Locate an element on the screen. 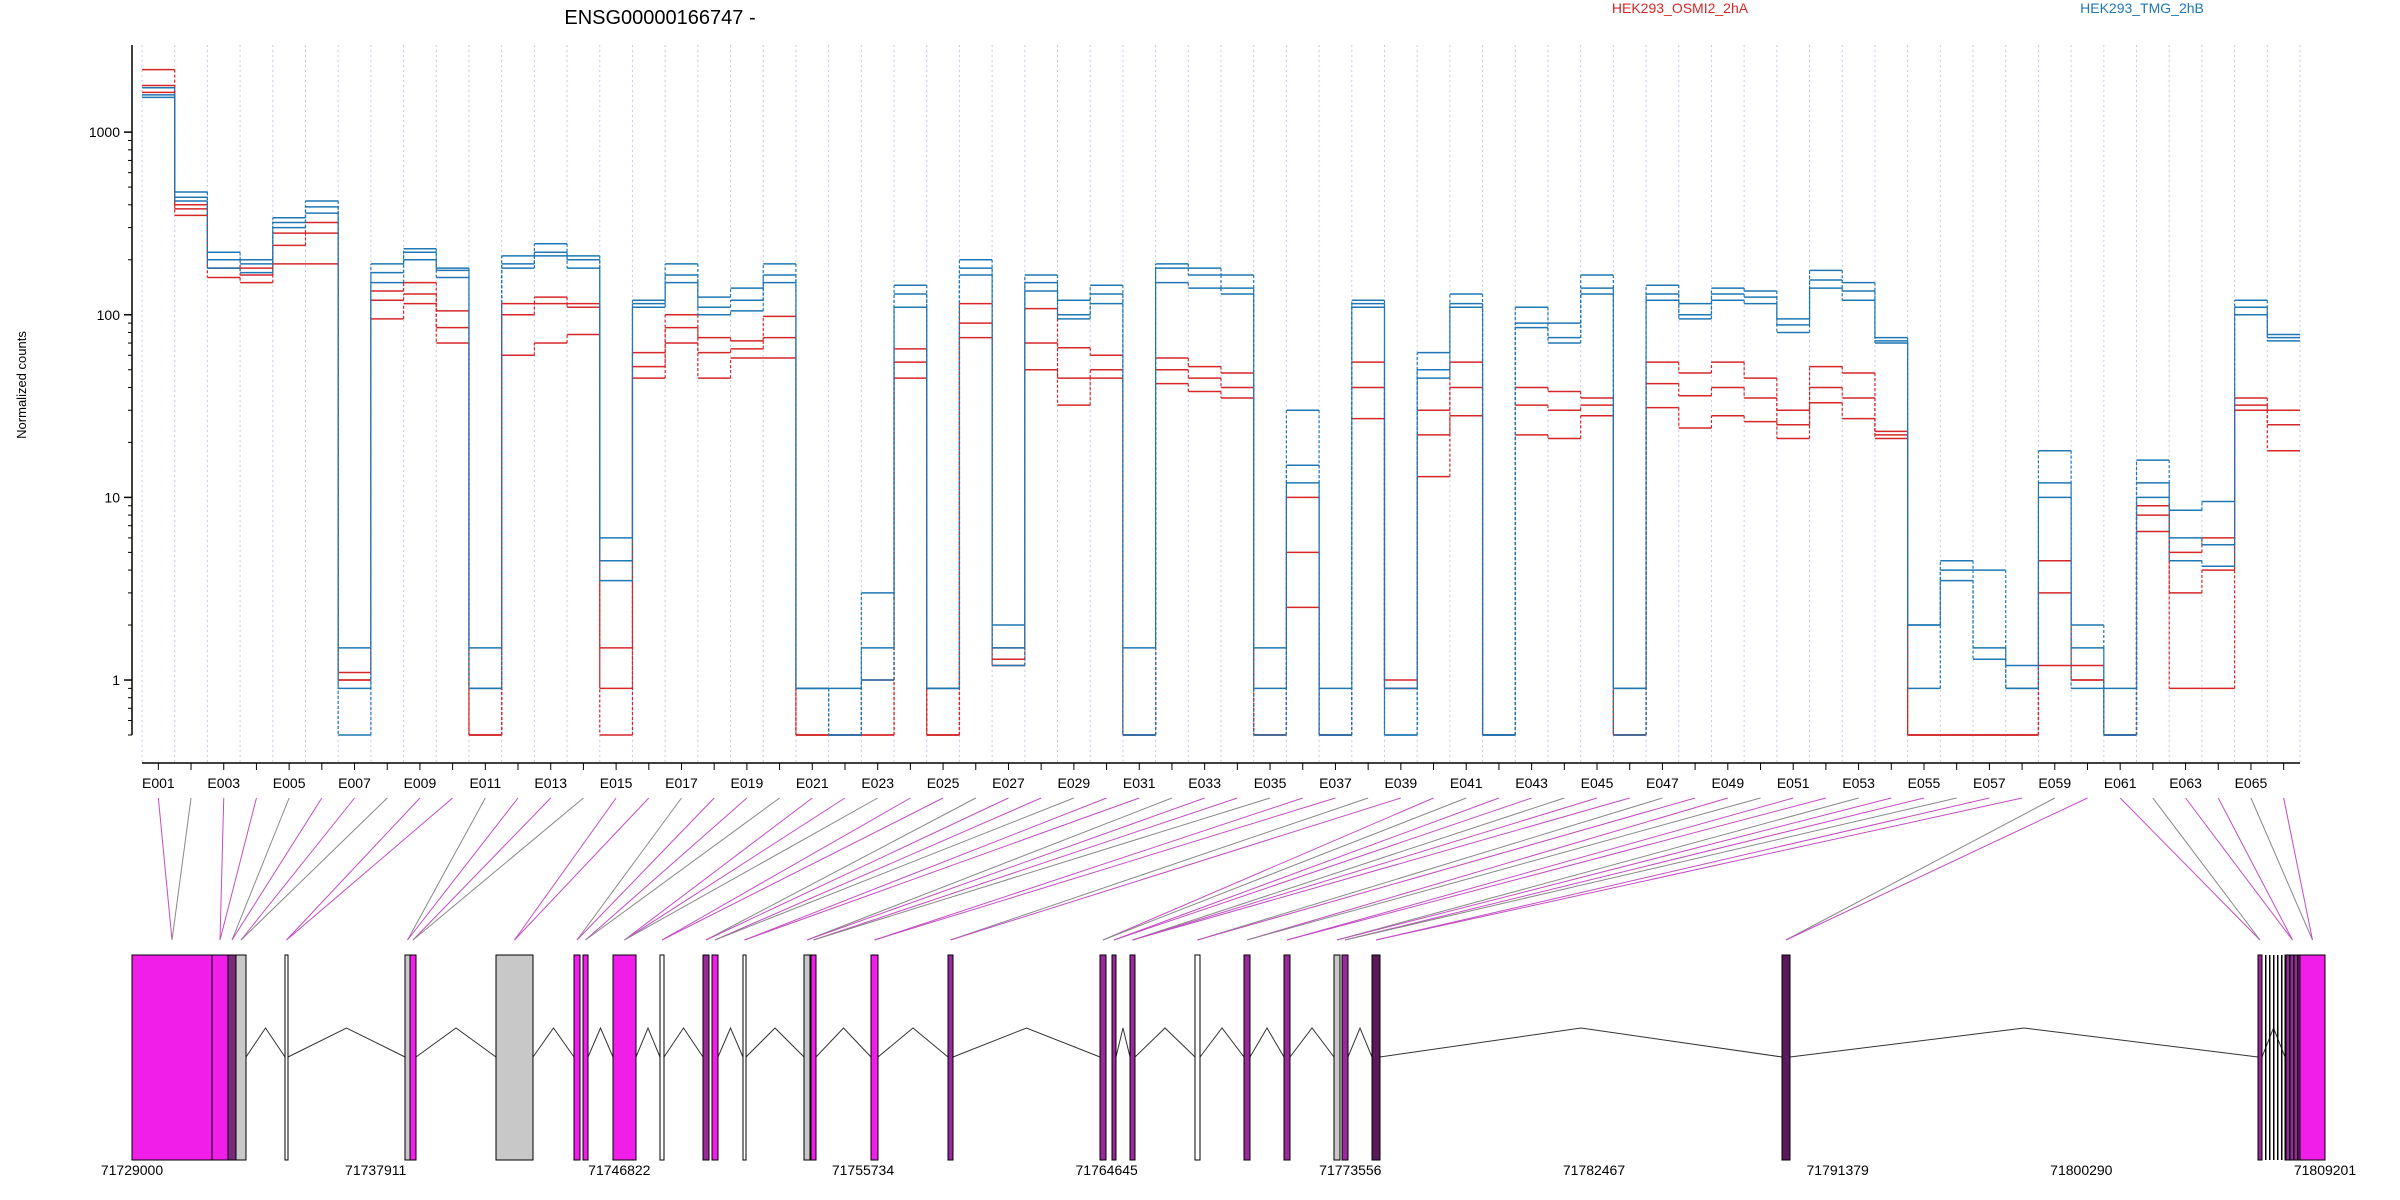 This screenshot has width=2400, height=1200. x-tick-label: E041 is located at coordinates (1466, 783).